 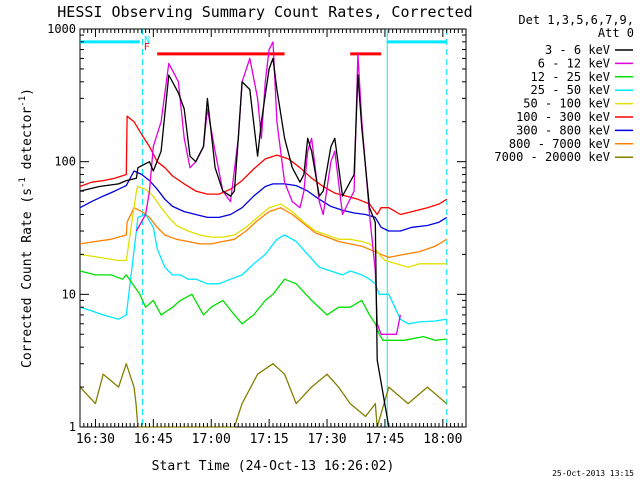 What do you see at coordinates (552, 157) in the screenshot?
I see `legend-label-7000-20000-kev: 7000 - 20000 keV` at bounding box center [552, 157].